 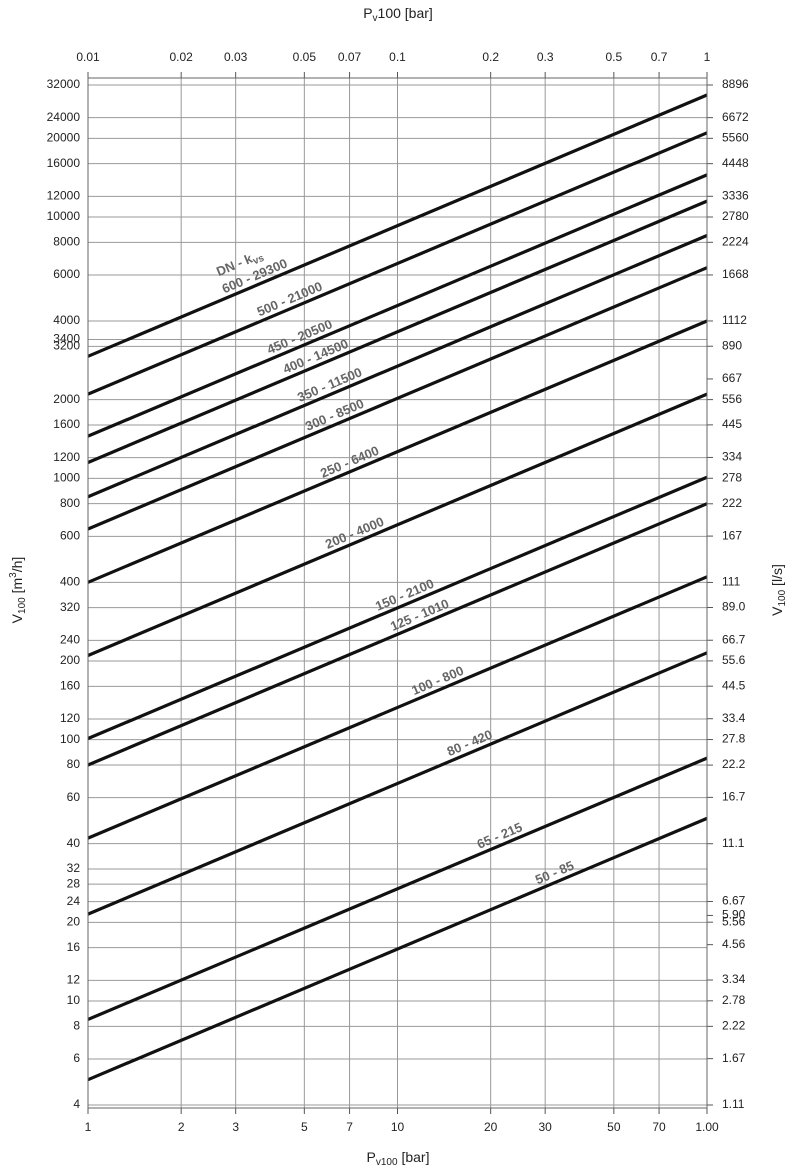 What do you see at coordinates (70, 582) in the screenshot?
I see `y-tick-label: 400` at bounding box center [70, 582].